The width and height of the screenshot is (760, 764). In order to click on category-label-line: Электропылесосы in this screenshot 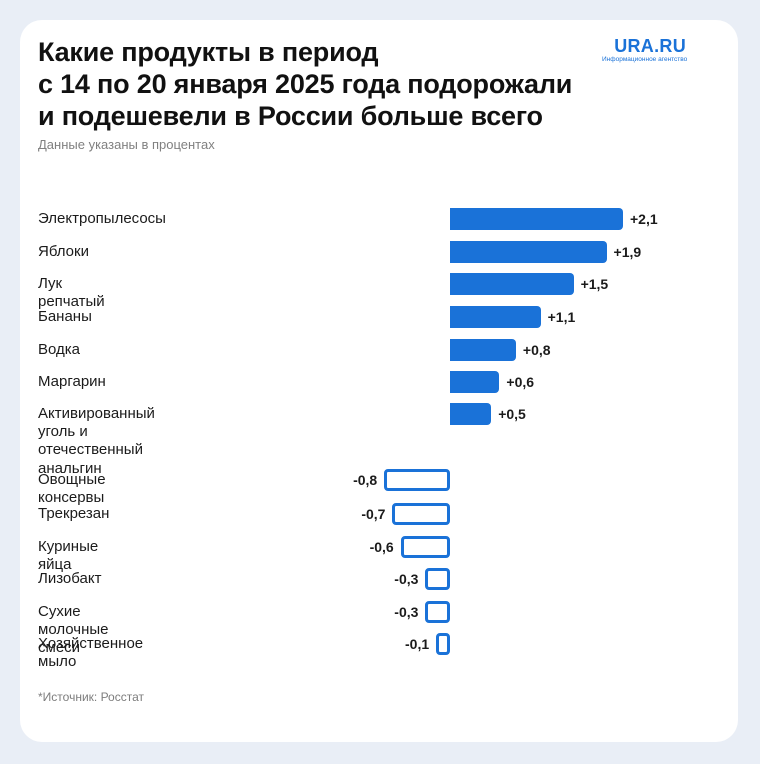, I will do `click(102, 218)`.